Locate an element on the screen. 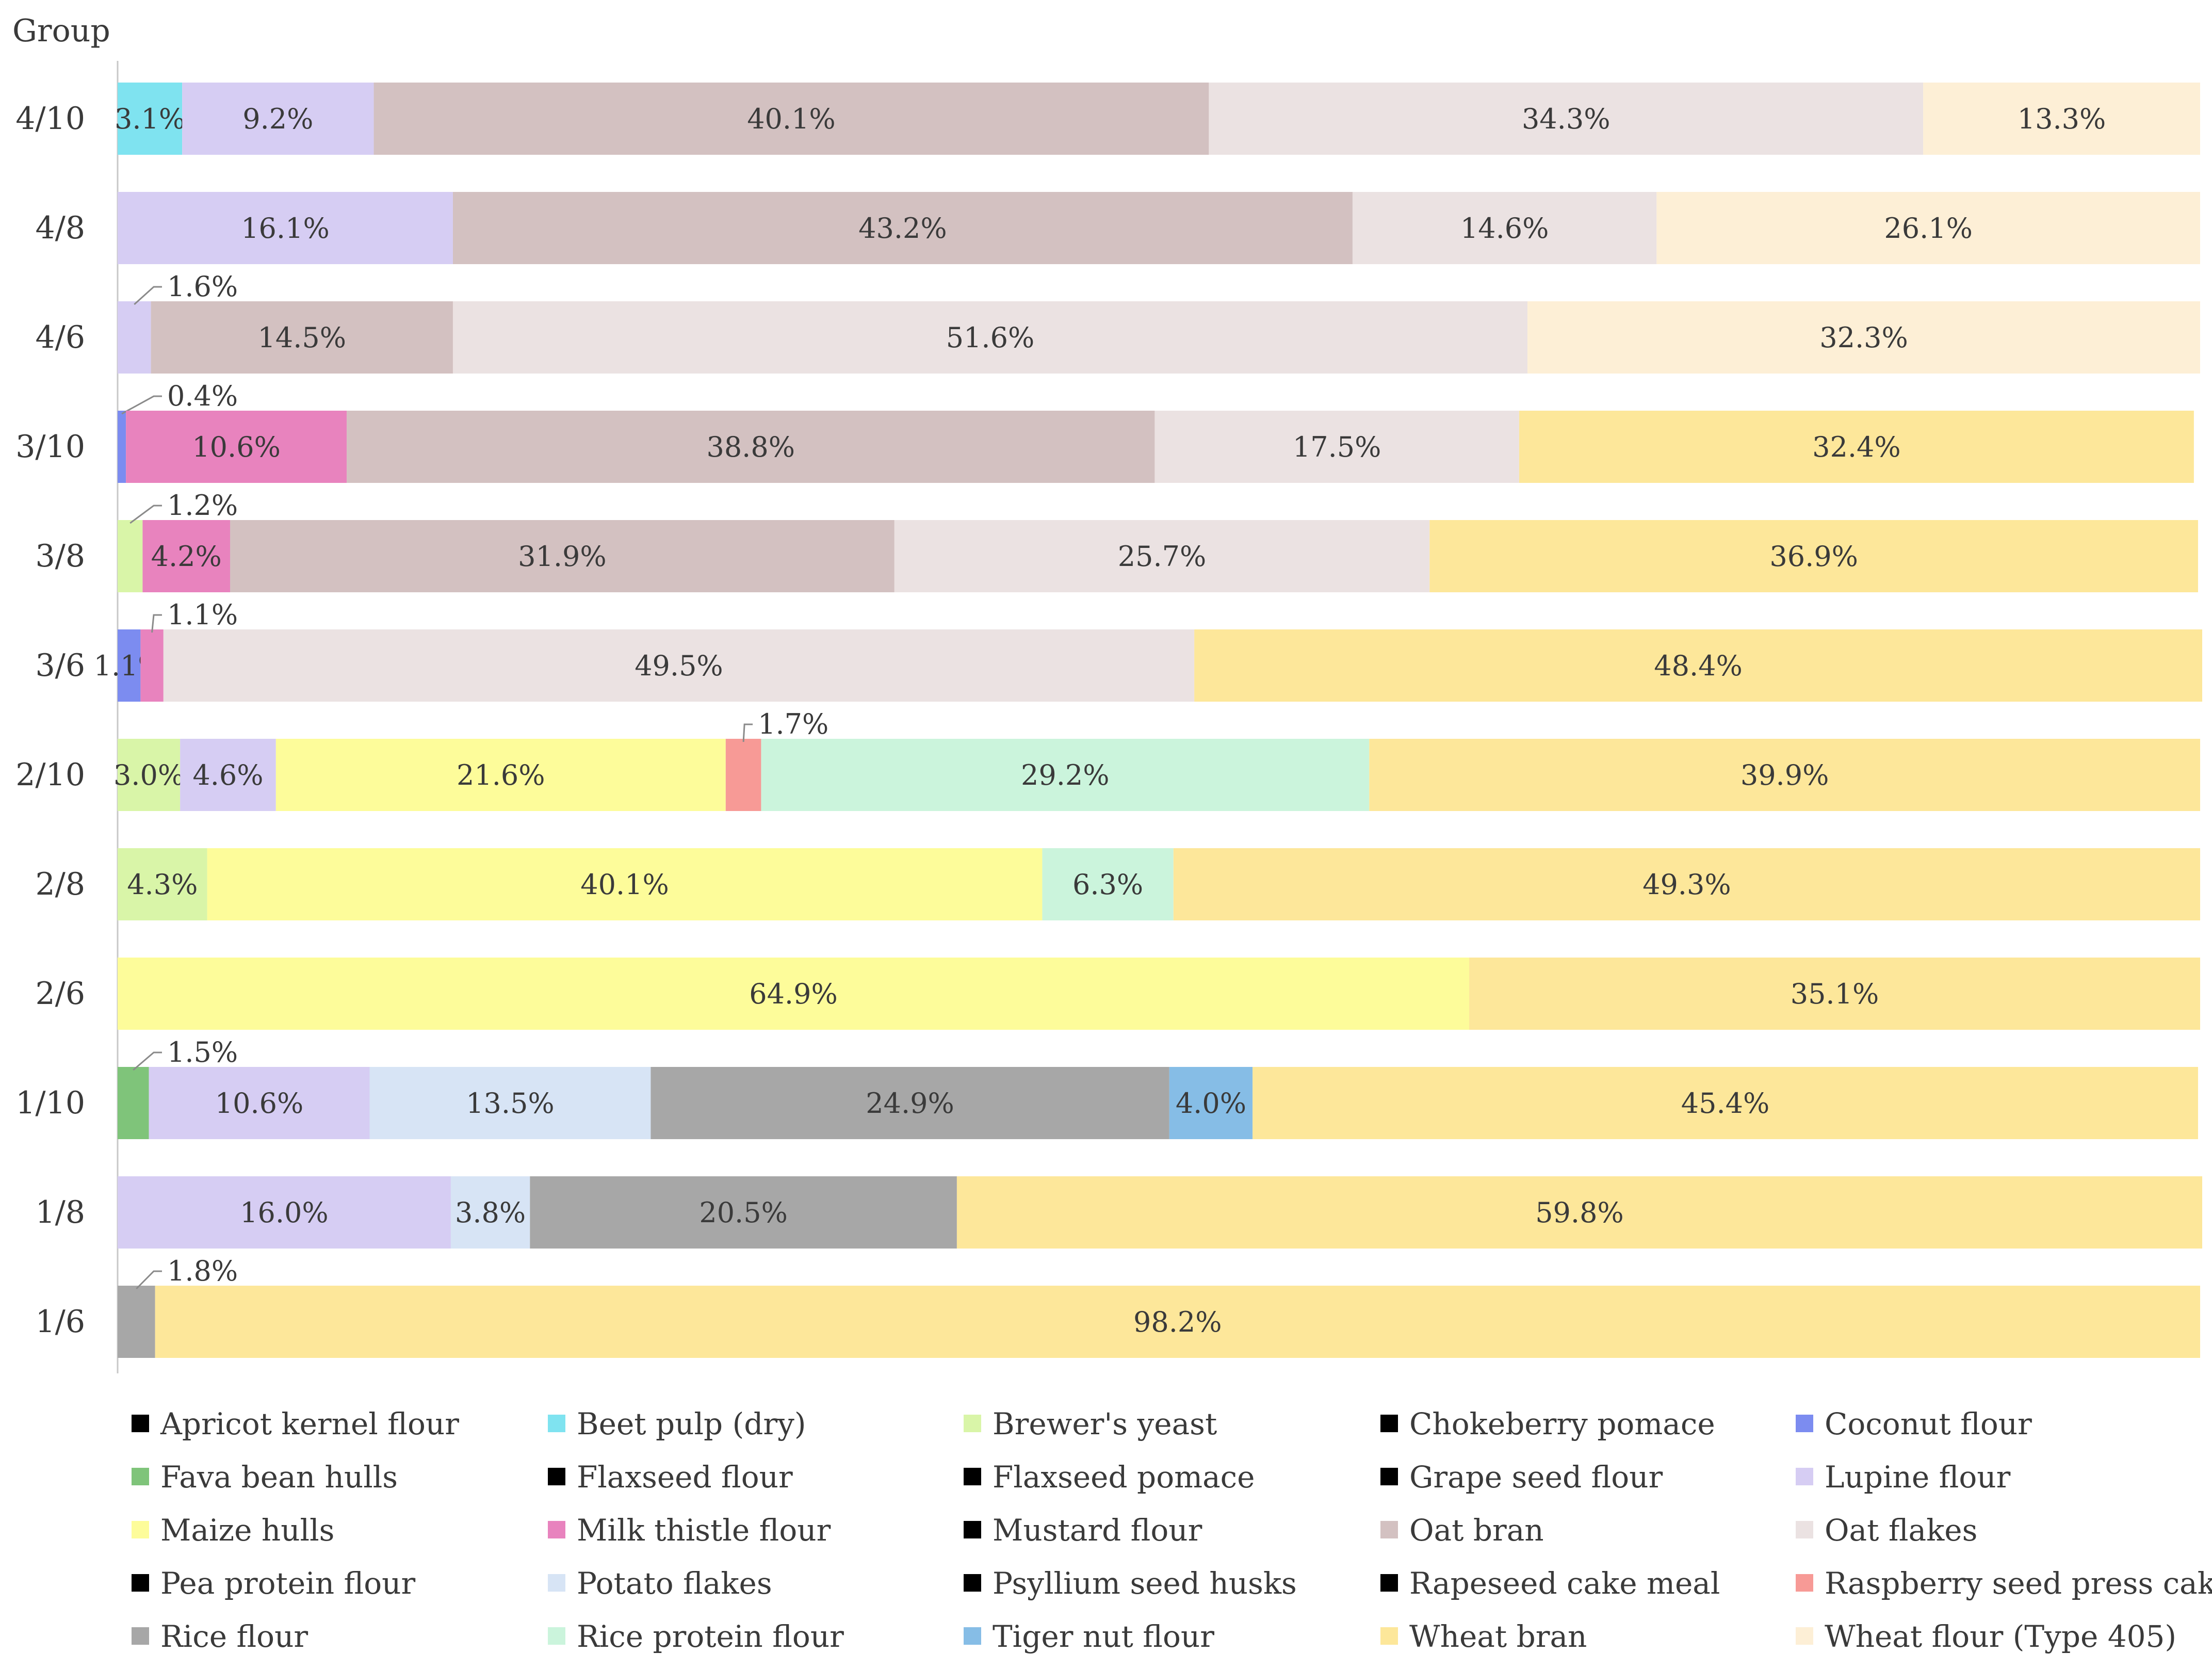  data-label-2-10-lupine-flour: 4.6% is located at coordinates (227, 775).